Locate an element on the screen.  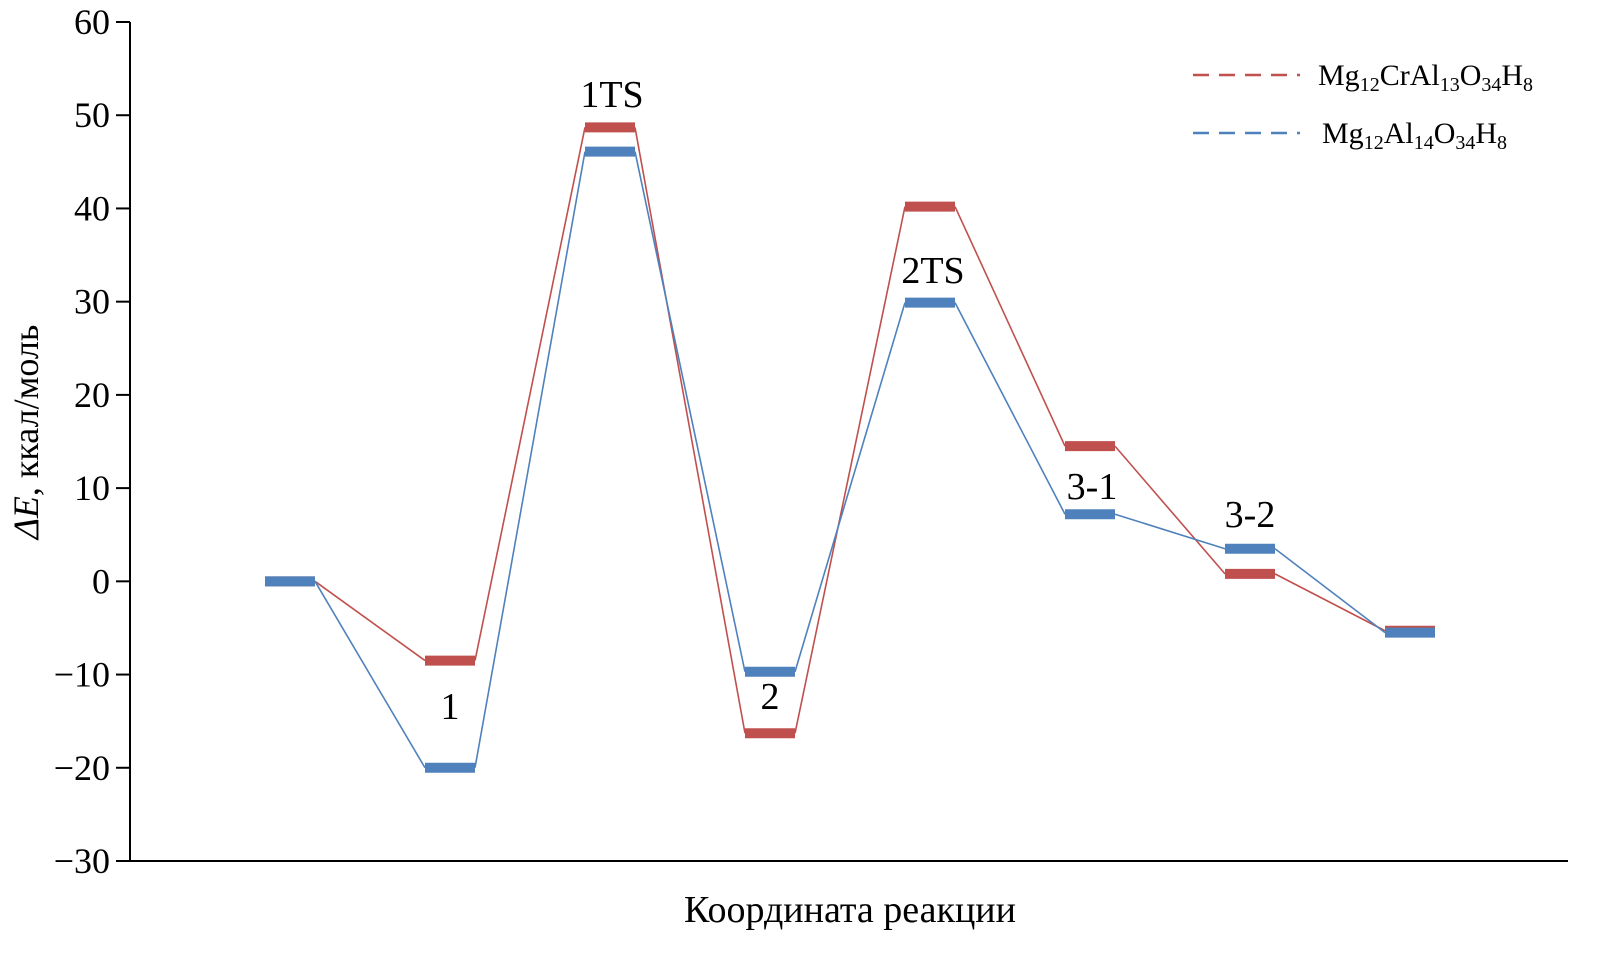
y-axis-label: ΔE, ккал/моль is located at coordinates (26, 433).